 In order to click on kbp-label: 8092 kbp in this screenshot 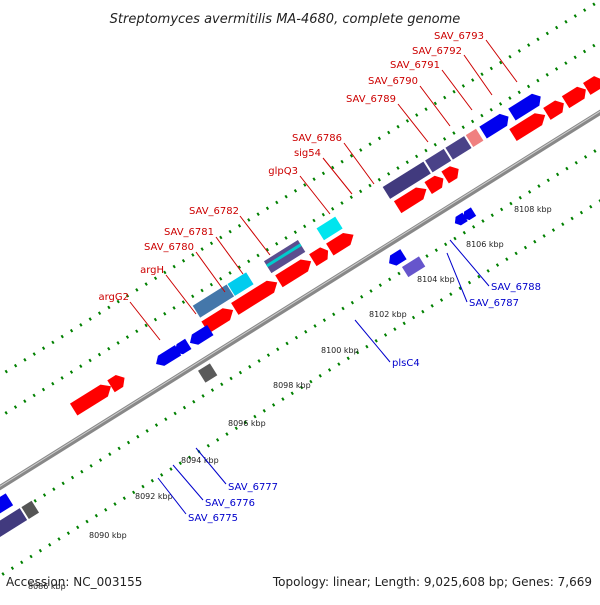, I will do `click(154, 496)`.